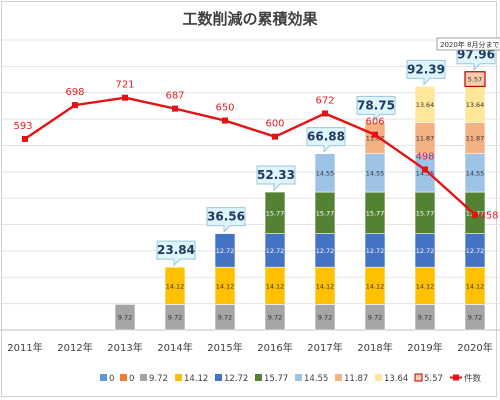  What do you see at coordinates (236, 379) in the screenshot?
I see `legend-label: 12.72` at bounding box center [236, 379].